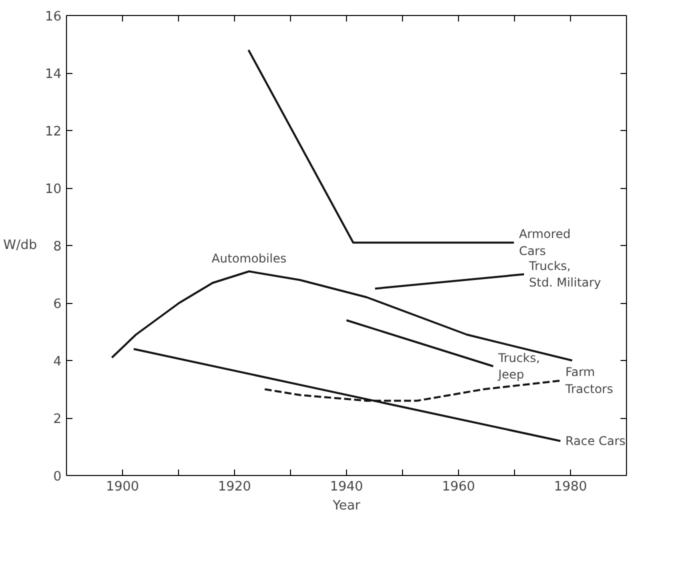  Describe the element at coordinates (347, 487) in the screenshot. I see `x-tick-label: 1940` at that location.